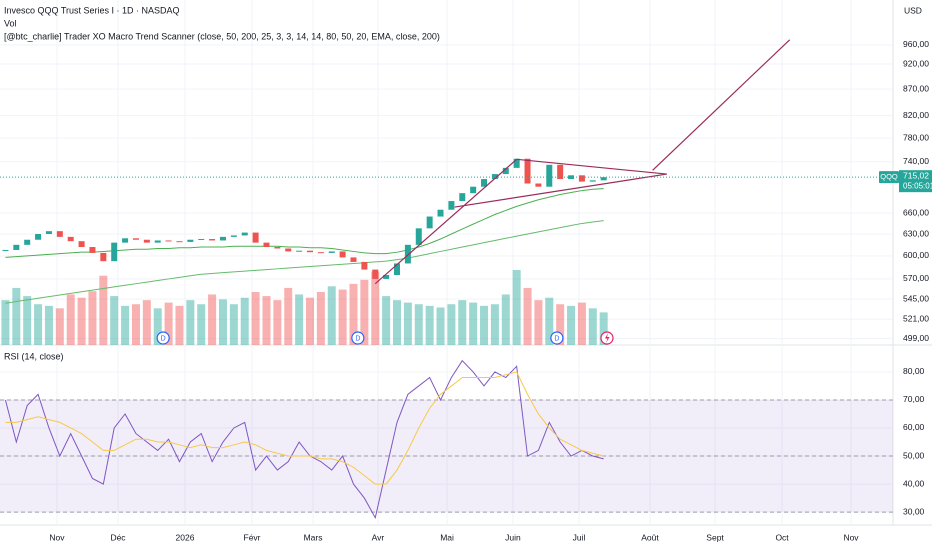 Image resolution: width=932 pixels, height=550 pixels. I want to click on rsi-title: RSI (14, close), so click(34, 356).